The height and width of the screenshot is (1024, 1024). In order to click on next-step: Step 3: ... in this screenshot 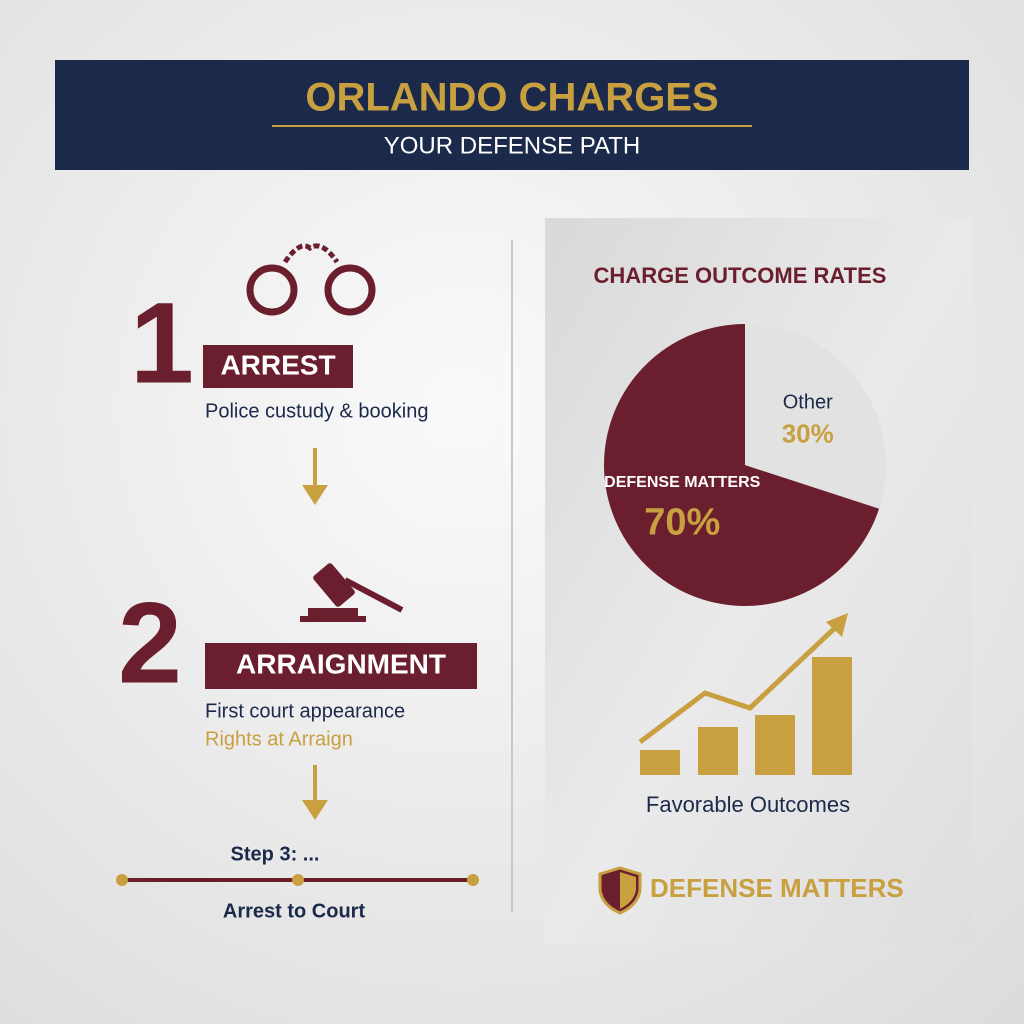, I will do `click(275, 854)`.